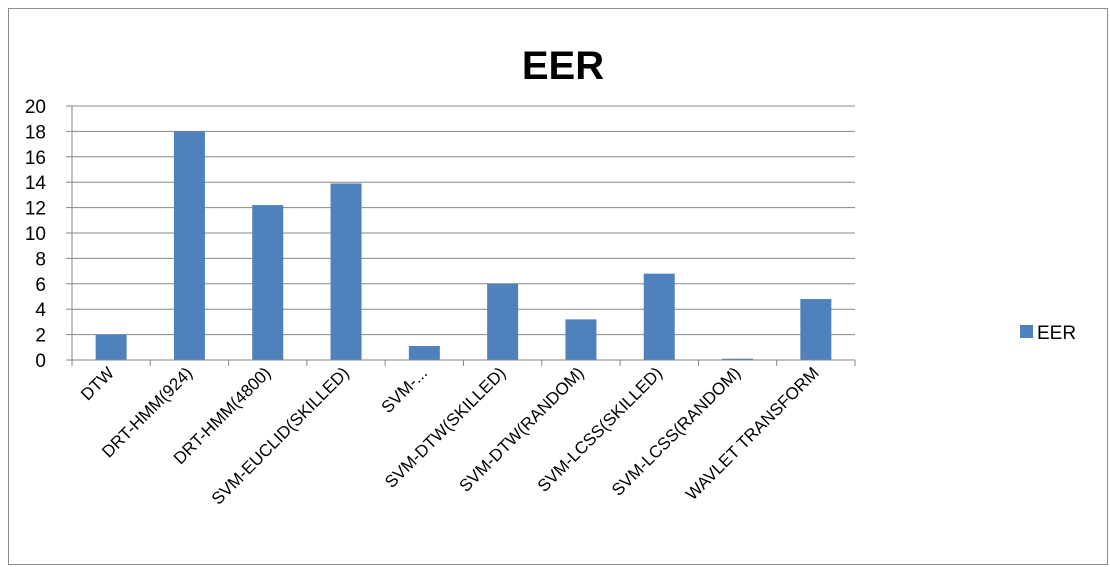  What do you see at coordinates (35, 107) in the screenshot?
I see `y-tick-label: 20` at bounding box center [35, 107].